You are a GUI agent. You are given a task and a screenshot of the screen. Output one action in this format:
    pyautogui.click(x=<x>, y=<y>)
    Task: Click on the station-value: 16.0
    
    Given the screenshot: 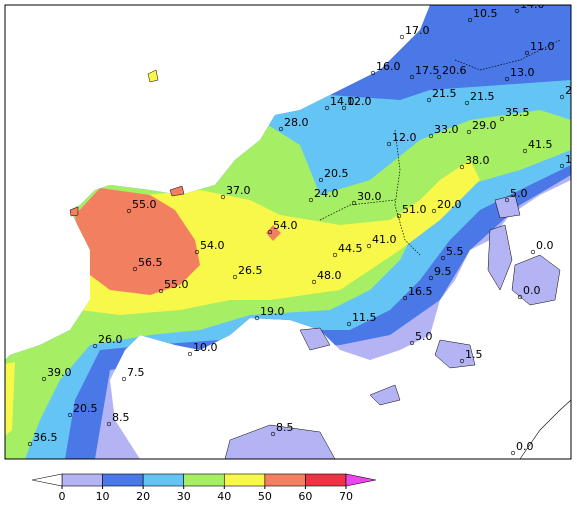 What is the action you would take?
    pyautogui.click(x=388, y=66)
    